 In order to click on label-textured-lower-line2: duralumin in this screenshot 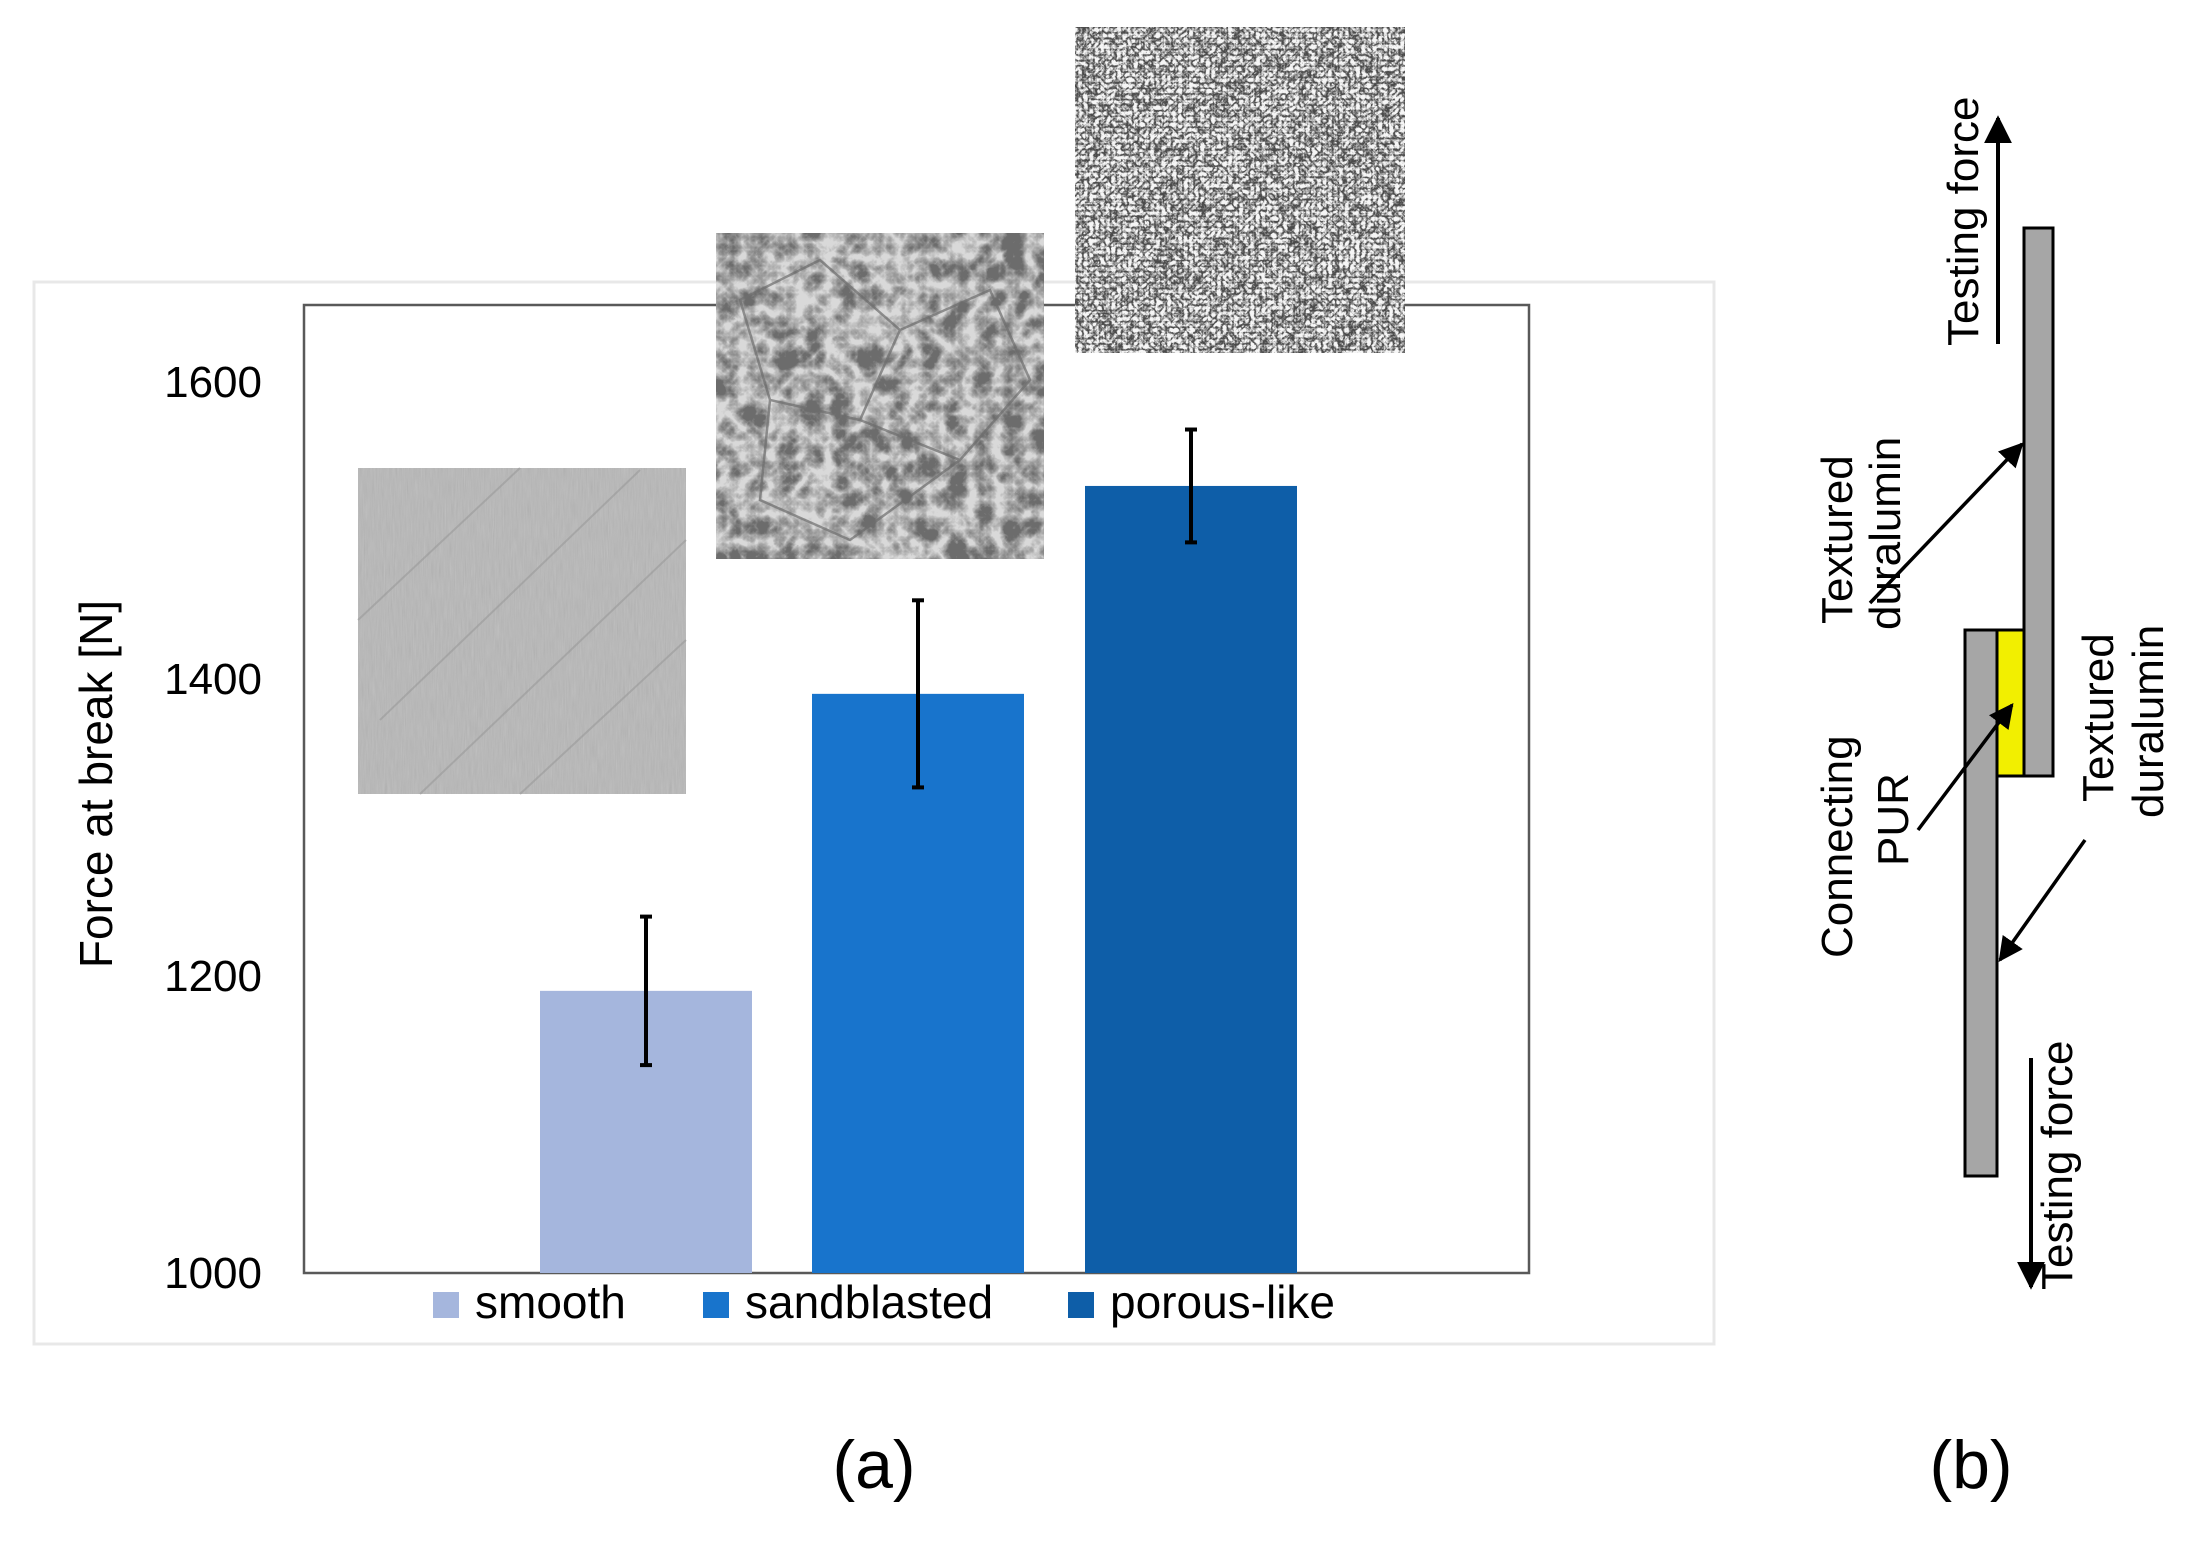, I will do `click(2148, 721)`.